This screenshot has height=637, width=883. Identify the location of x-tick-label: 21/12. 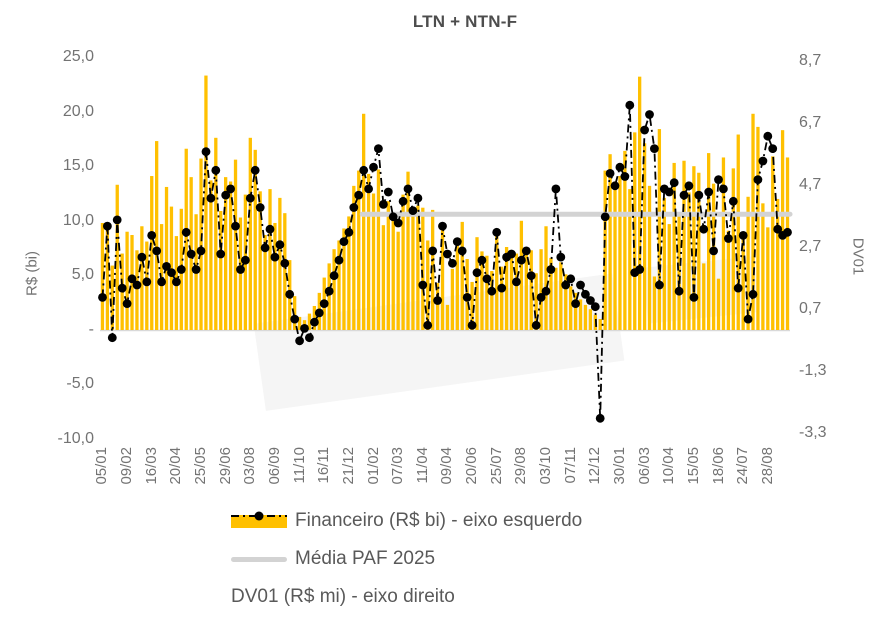
(348, 466).